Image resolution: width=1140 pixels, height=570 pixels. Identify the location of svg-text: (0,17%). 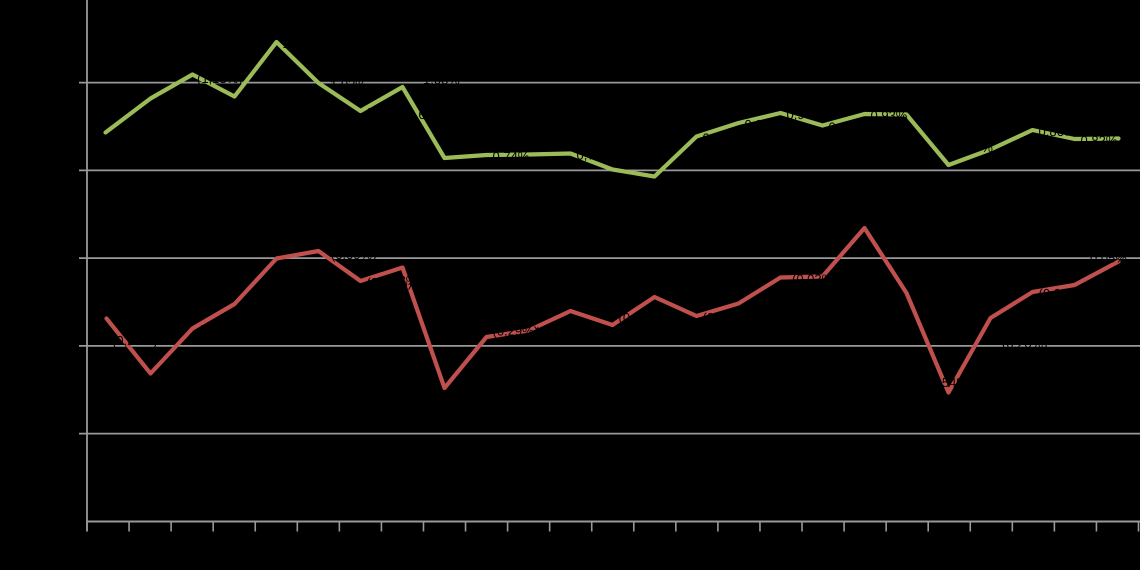
(599, 336).